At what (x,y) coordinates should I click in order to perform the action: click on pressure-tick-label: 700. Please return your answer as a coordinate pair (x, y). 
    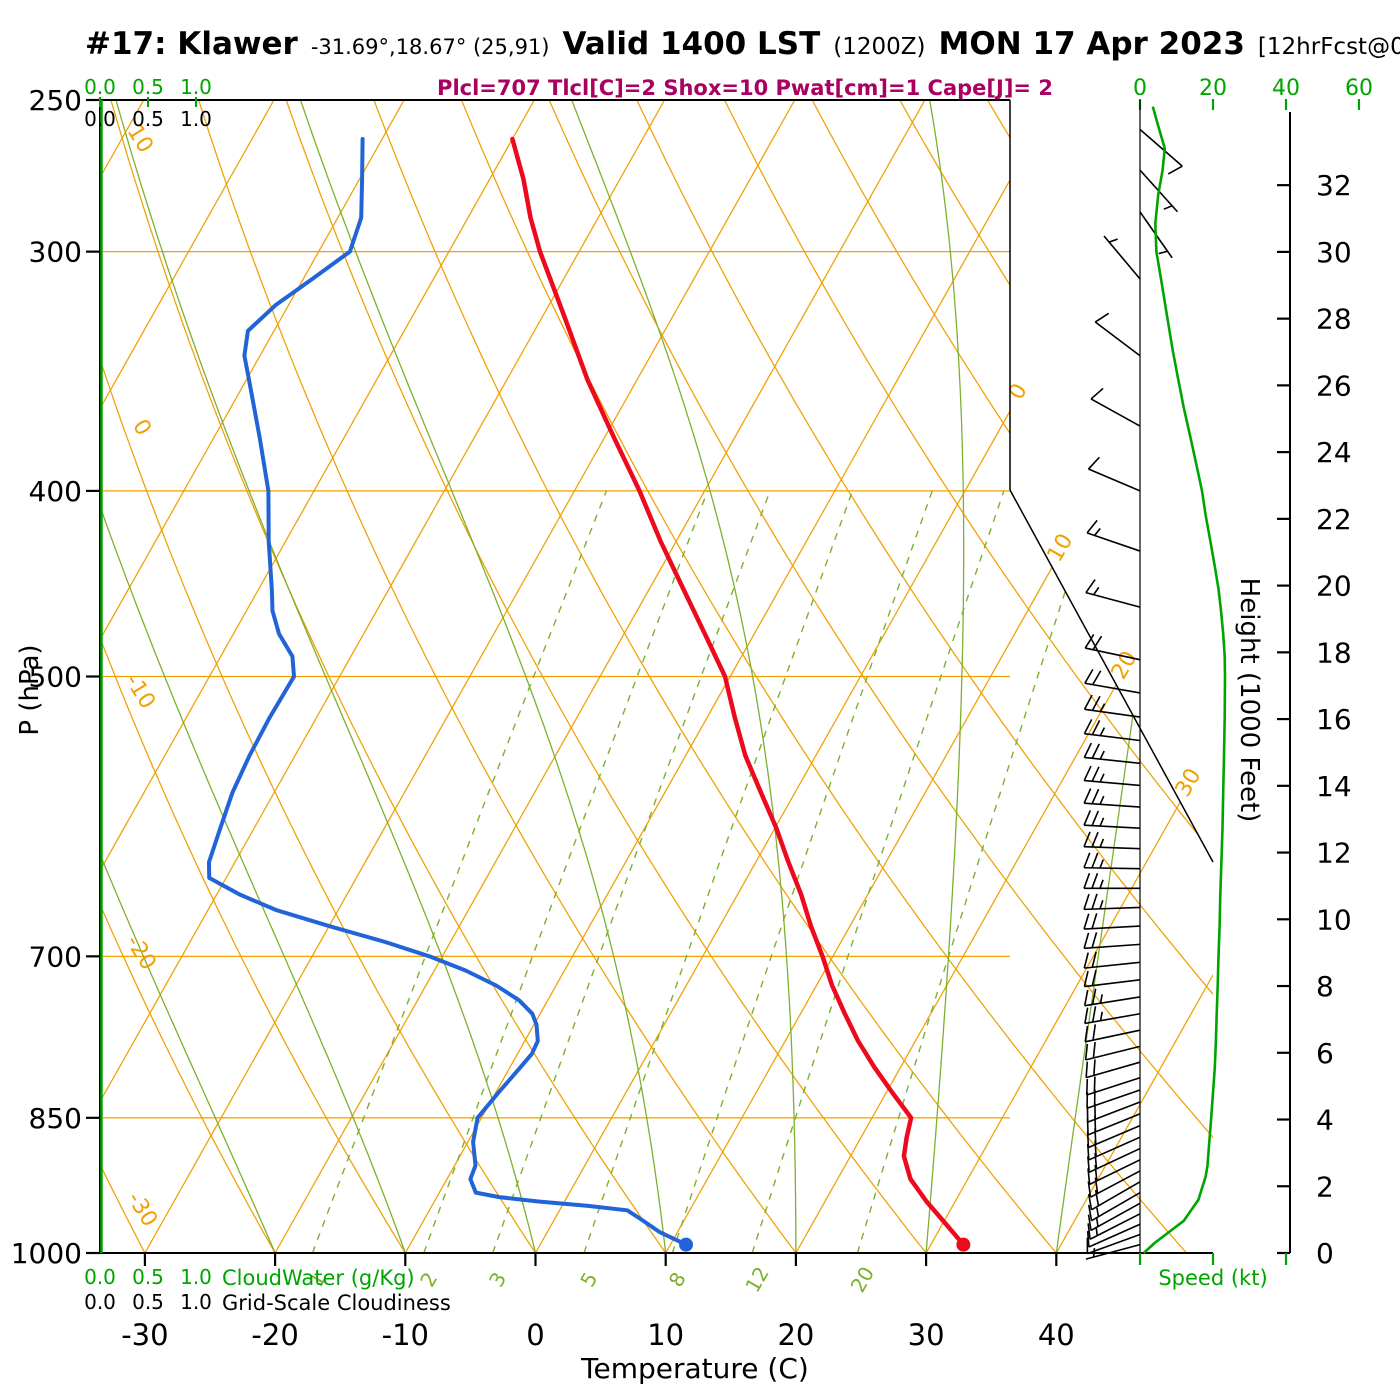
    Looking at the image, I should click on (55, 956).